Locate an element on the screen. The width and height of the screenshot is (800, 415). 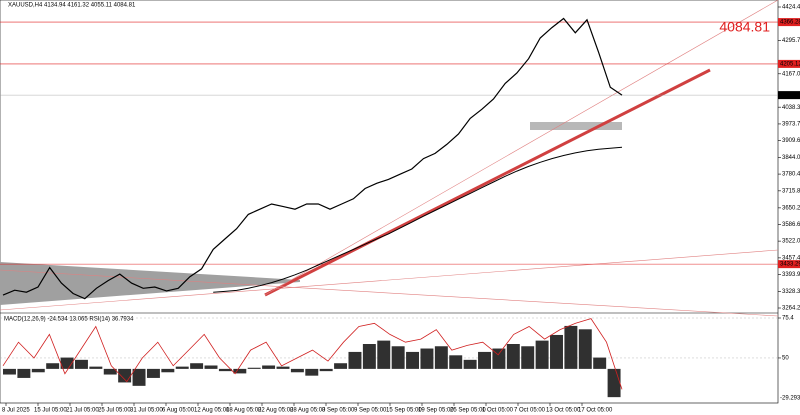
last-price-box is located at coordinates (789, 95).